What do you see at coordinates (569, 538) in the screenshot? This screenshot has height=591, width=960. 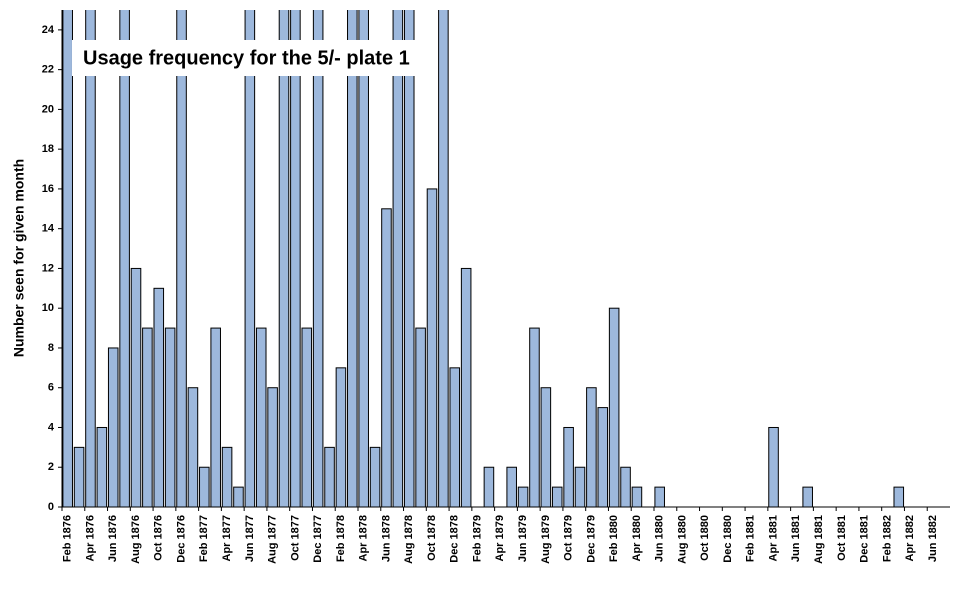 I see `x-tick-label: Oct 1879` at bounding box center [569, 538].